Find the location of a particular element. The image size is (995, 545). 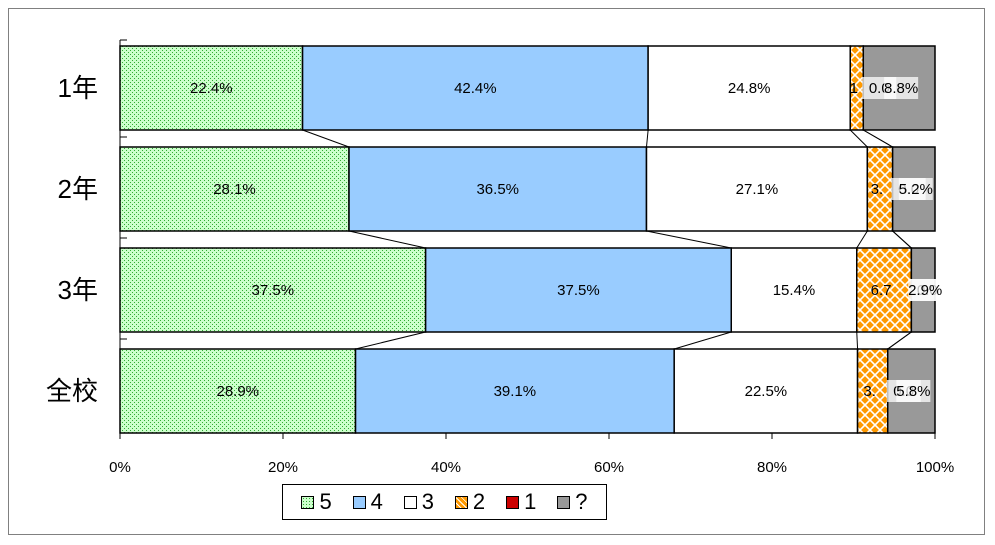

data-label: 42.4% is located at coordinates (475, 88).